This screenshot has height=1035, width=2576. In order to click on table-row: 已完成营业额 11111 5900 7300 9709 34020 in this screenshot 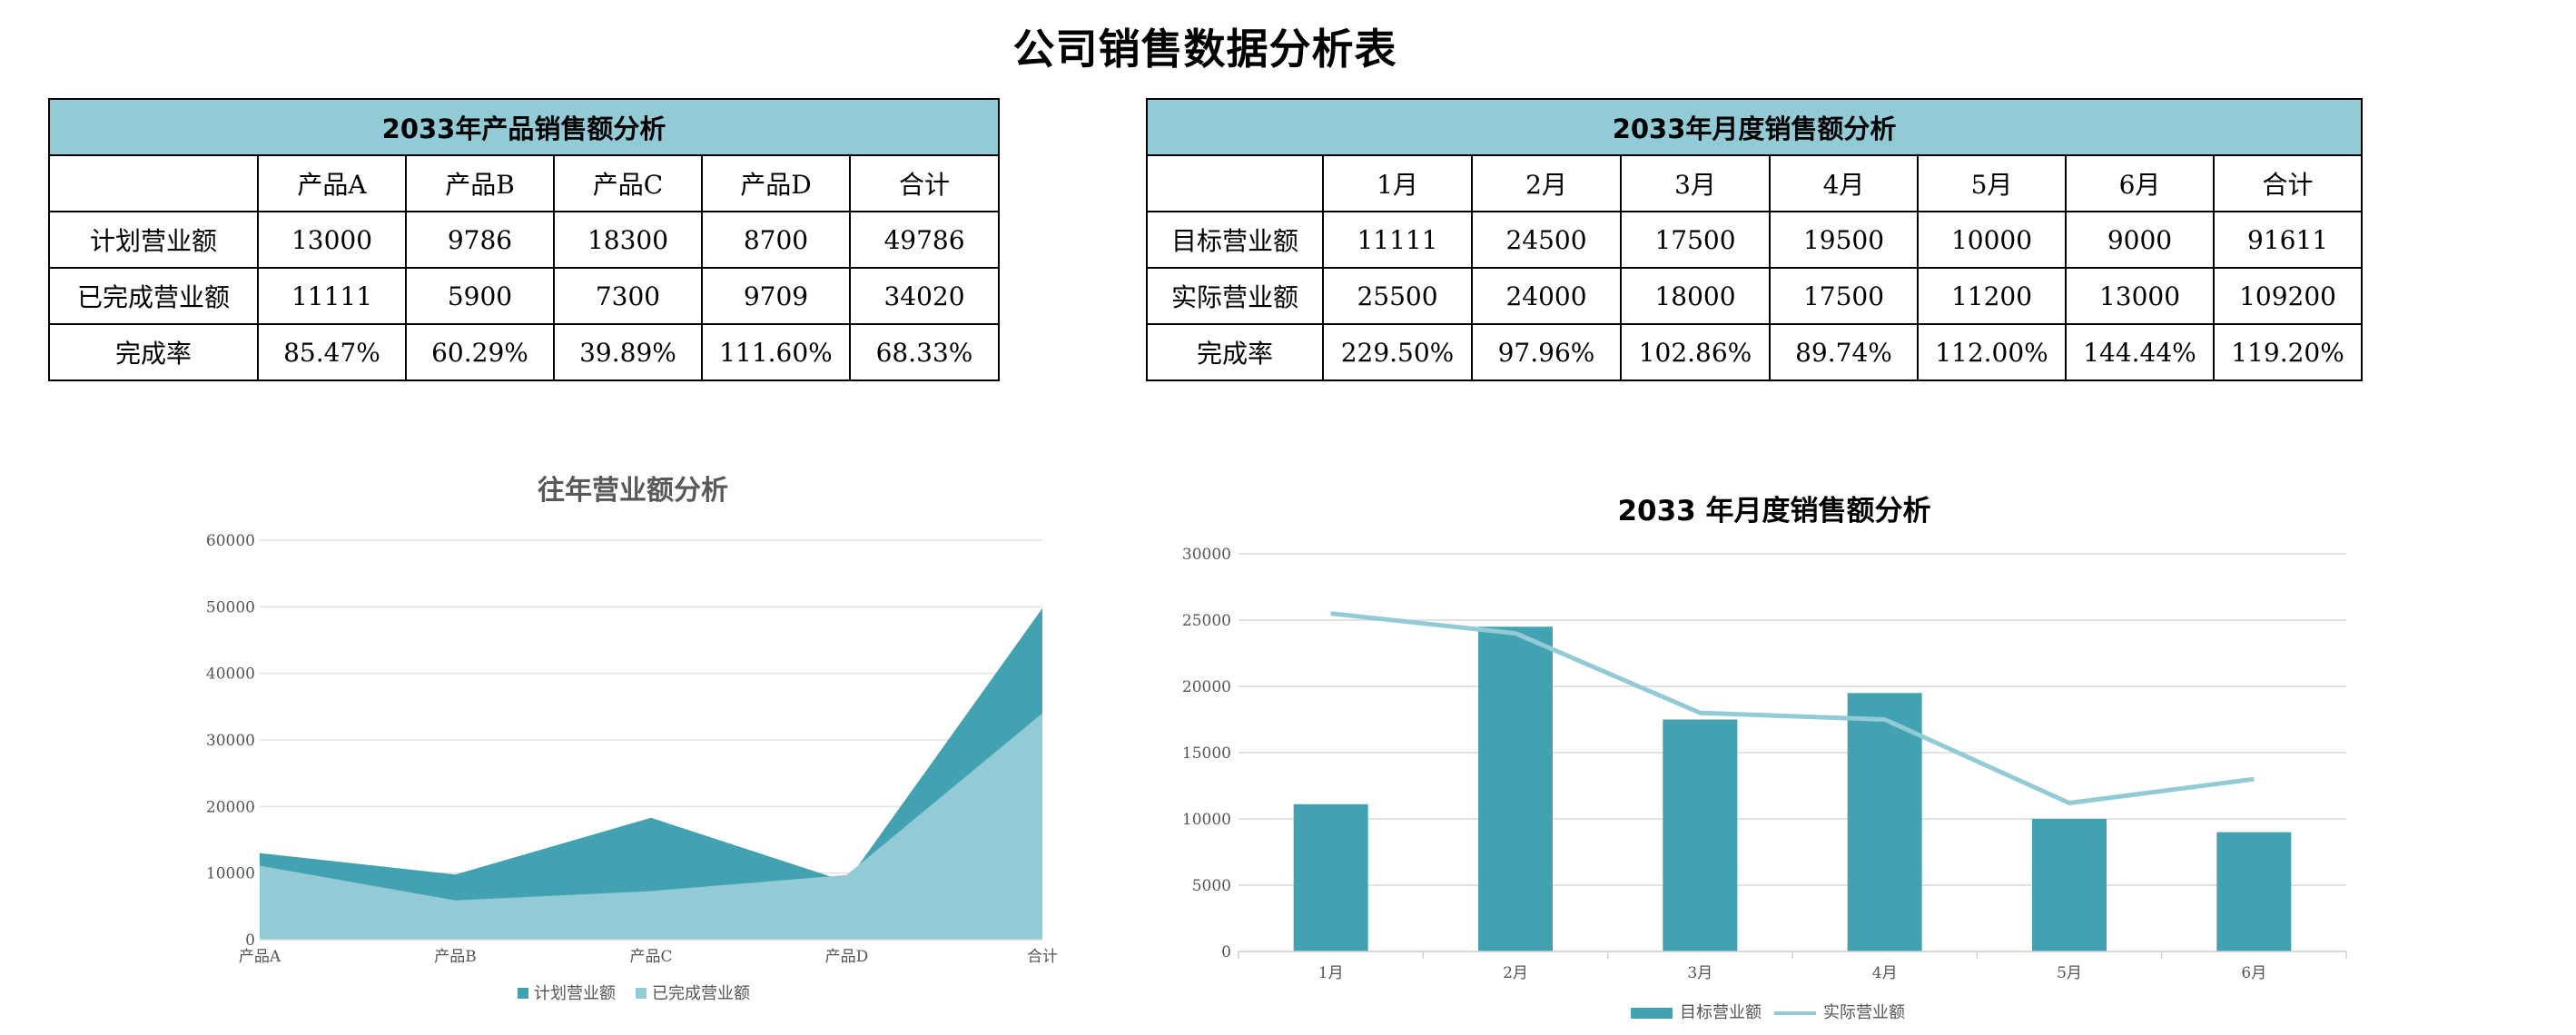, I will do `click(524, 296)`.